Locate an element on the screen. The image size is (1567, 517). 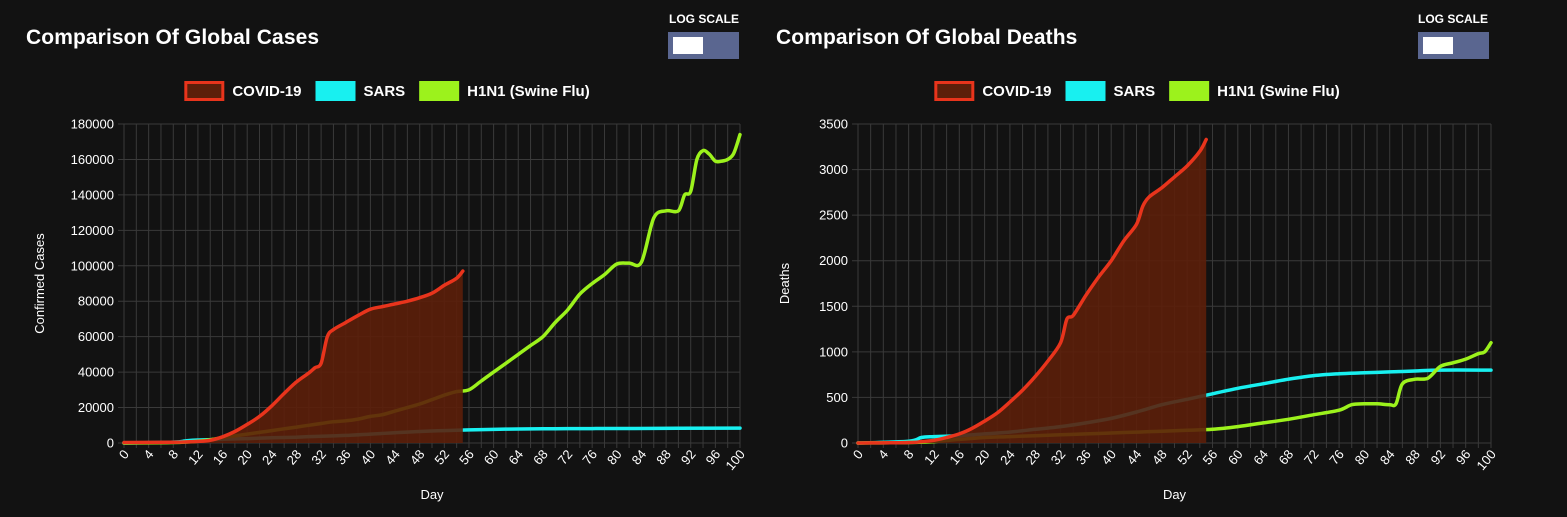
x-tick-label: 100 is located at coordinates (1485, 460).